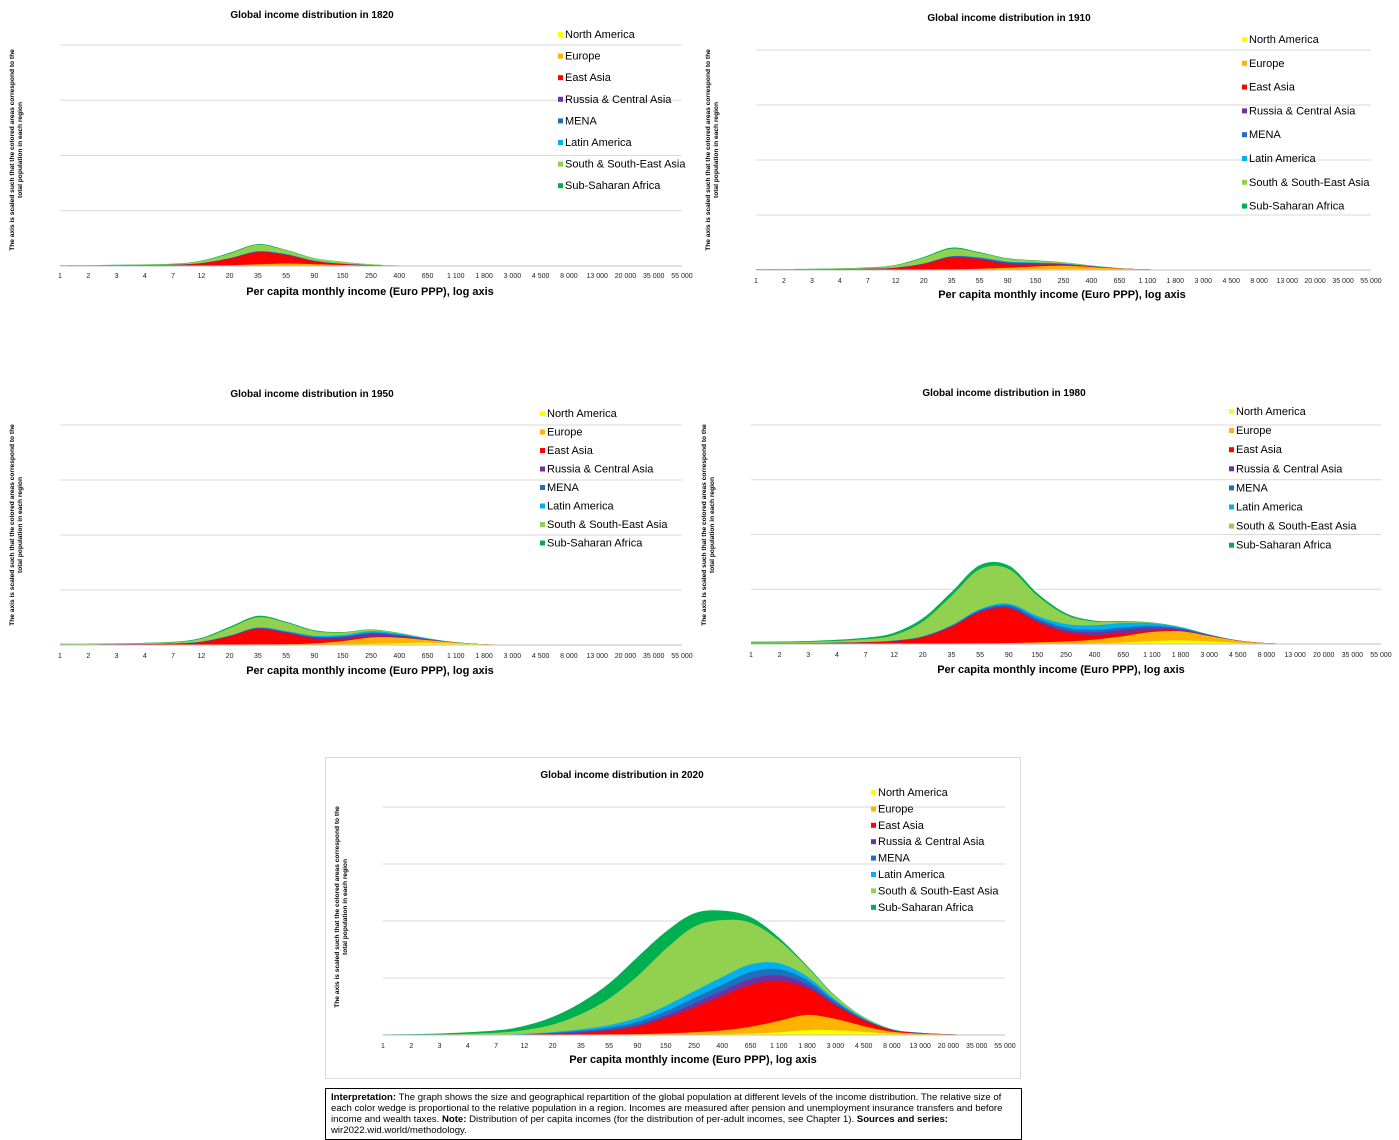 This screenshot has width=1399, height=1140. I want to click on x-tick-label: 1, so click(60, 276).